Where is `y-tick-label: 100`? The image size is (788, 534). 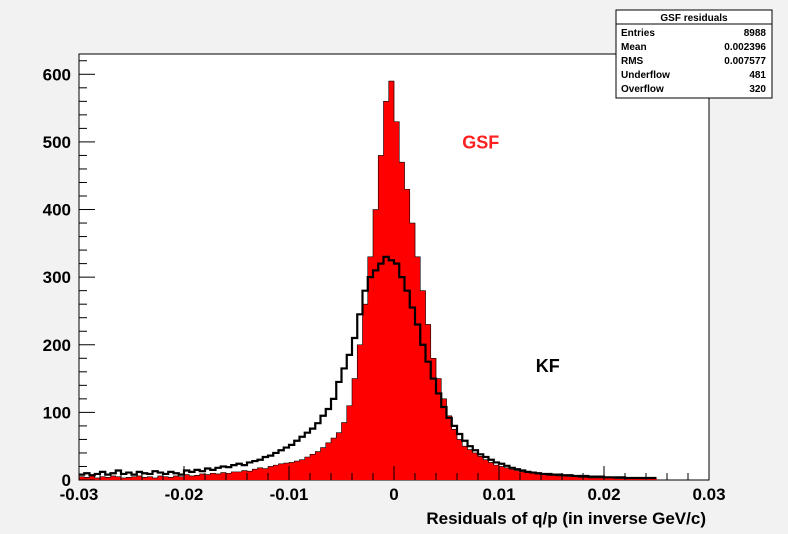 y-tick-label: 100 is located at coordinates (57, 412).